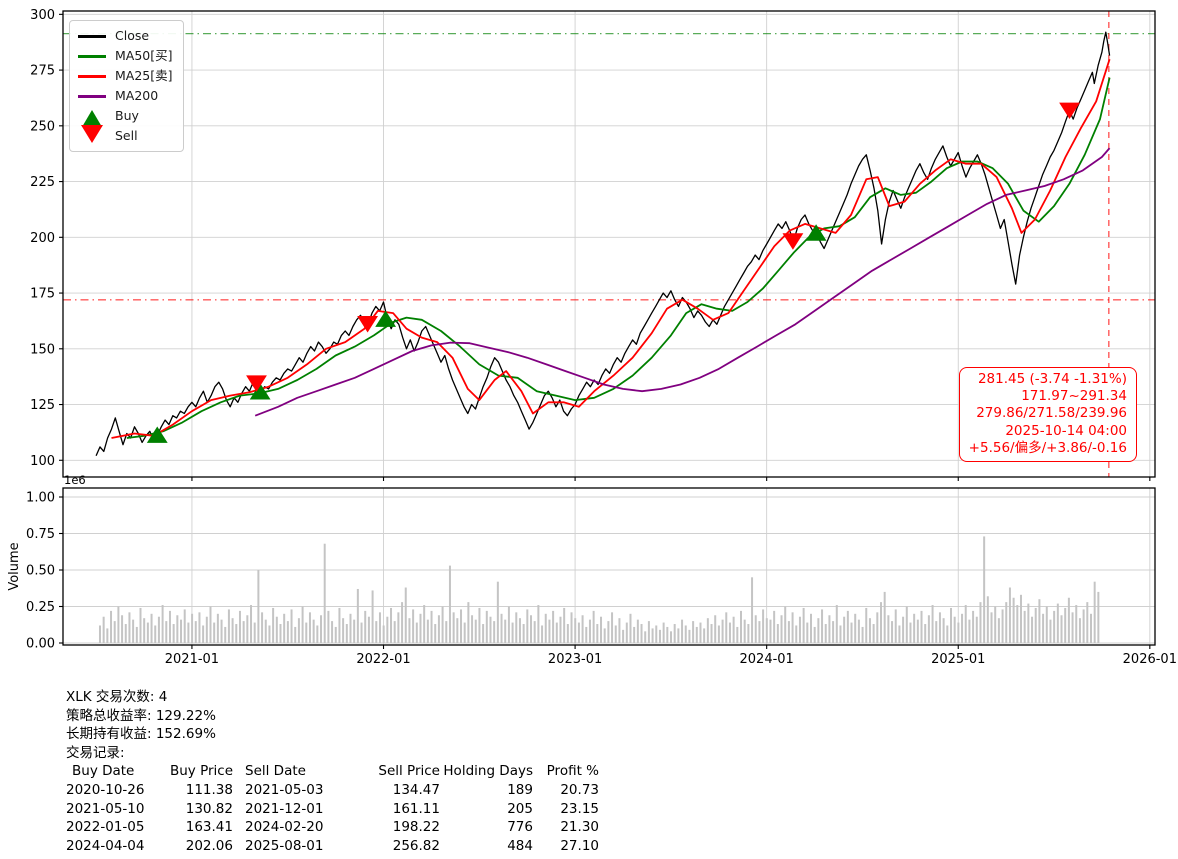  What do you see at coordinates (132, 35) in the screenshot?
I see `legend-label-close: Close` at bounding box center [132, 35].